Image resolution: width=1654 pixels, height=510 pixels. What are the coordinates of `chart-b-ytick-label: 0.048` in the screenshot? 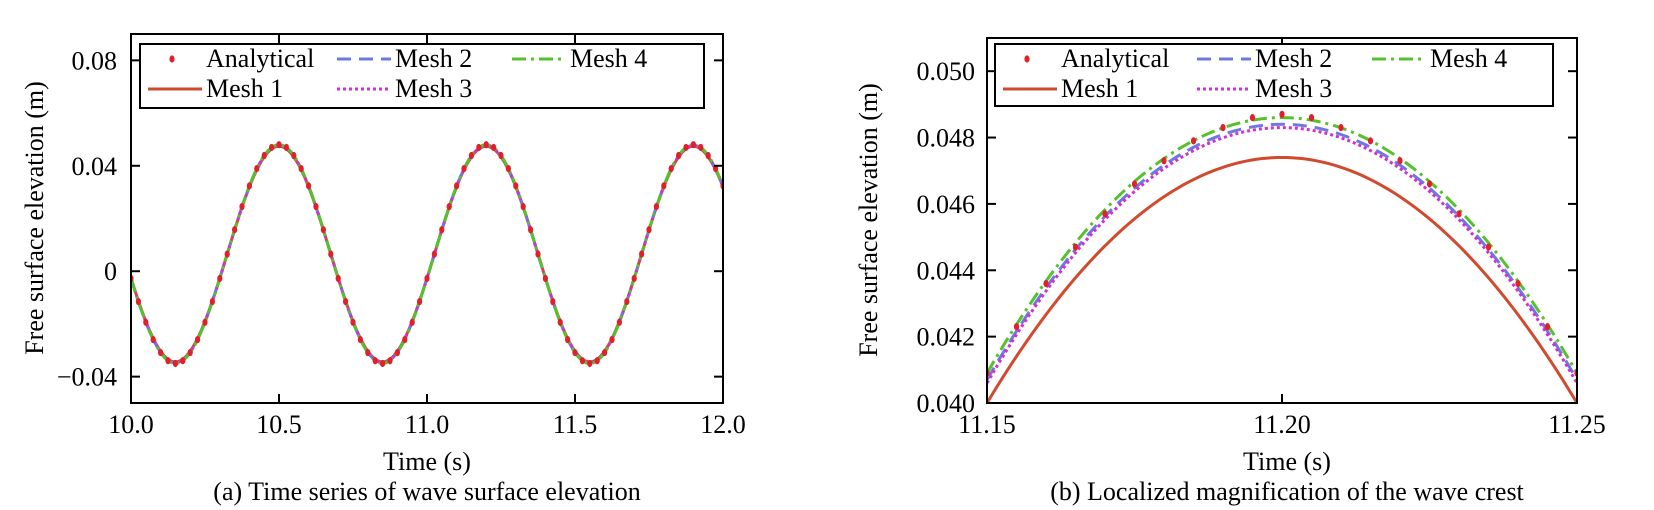 It's located at (946, 138).